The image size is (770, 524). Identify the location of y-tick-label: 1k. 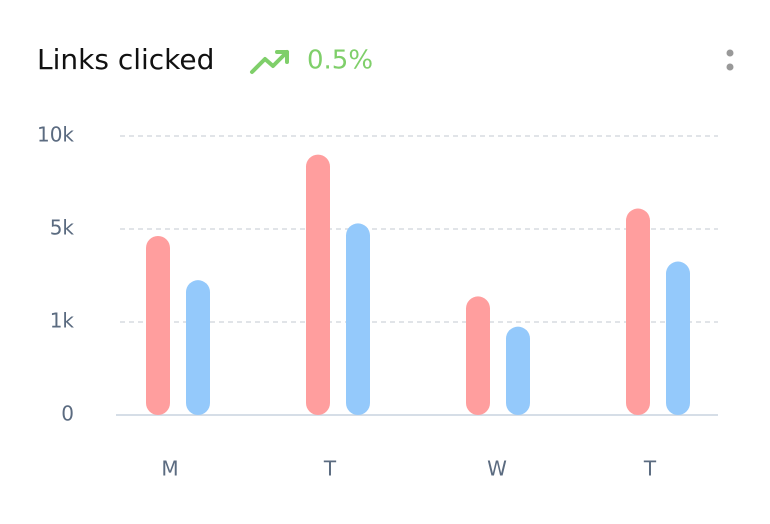
(62, 321).